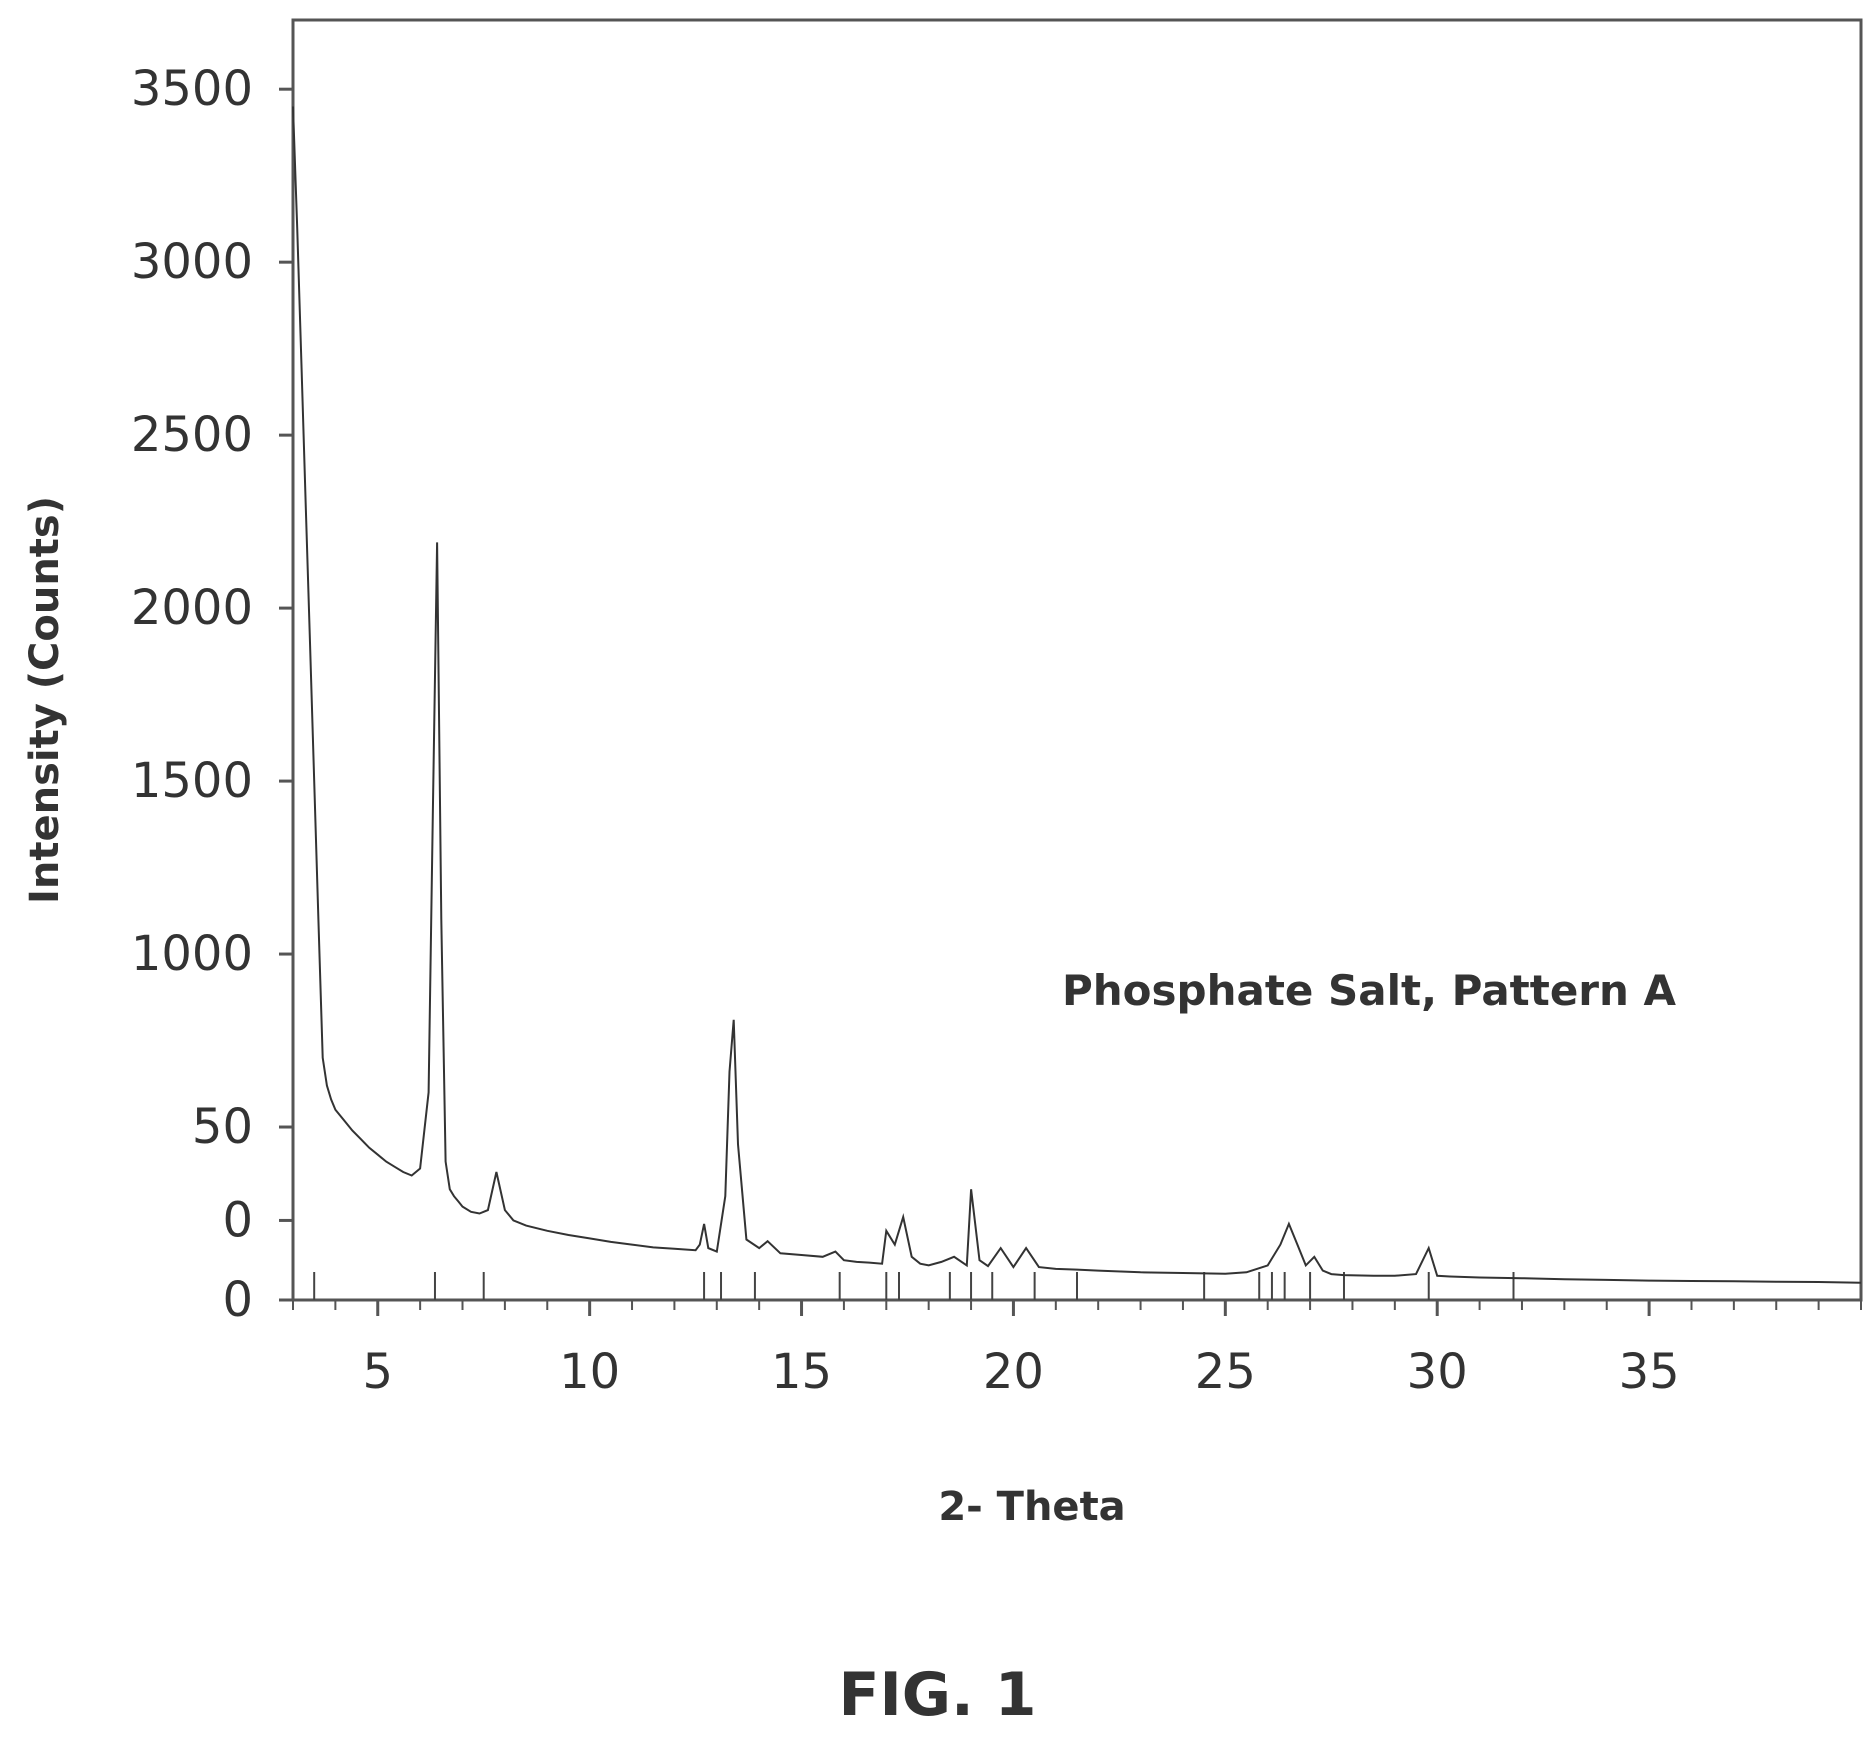 This screenshot has width=1875, height=1750. What do you see at coordinates (1031, 1507) in the screenshot?
I see `x-axis-title: 2- Theta` at bounding box center [1031, 1507].